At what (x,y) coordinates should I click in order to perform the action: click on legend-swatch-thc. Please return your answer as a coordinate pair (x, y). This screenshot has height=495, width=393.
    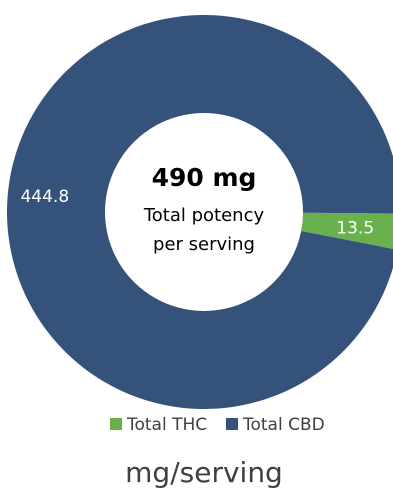
    Looking at the image, I should click on (116, 424).